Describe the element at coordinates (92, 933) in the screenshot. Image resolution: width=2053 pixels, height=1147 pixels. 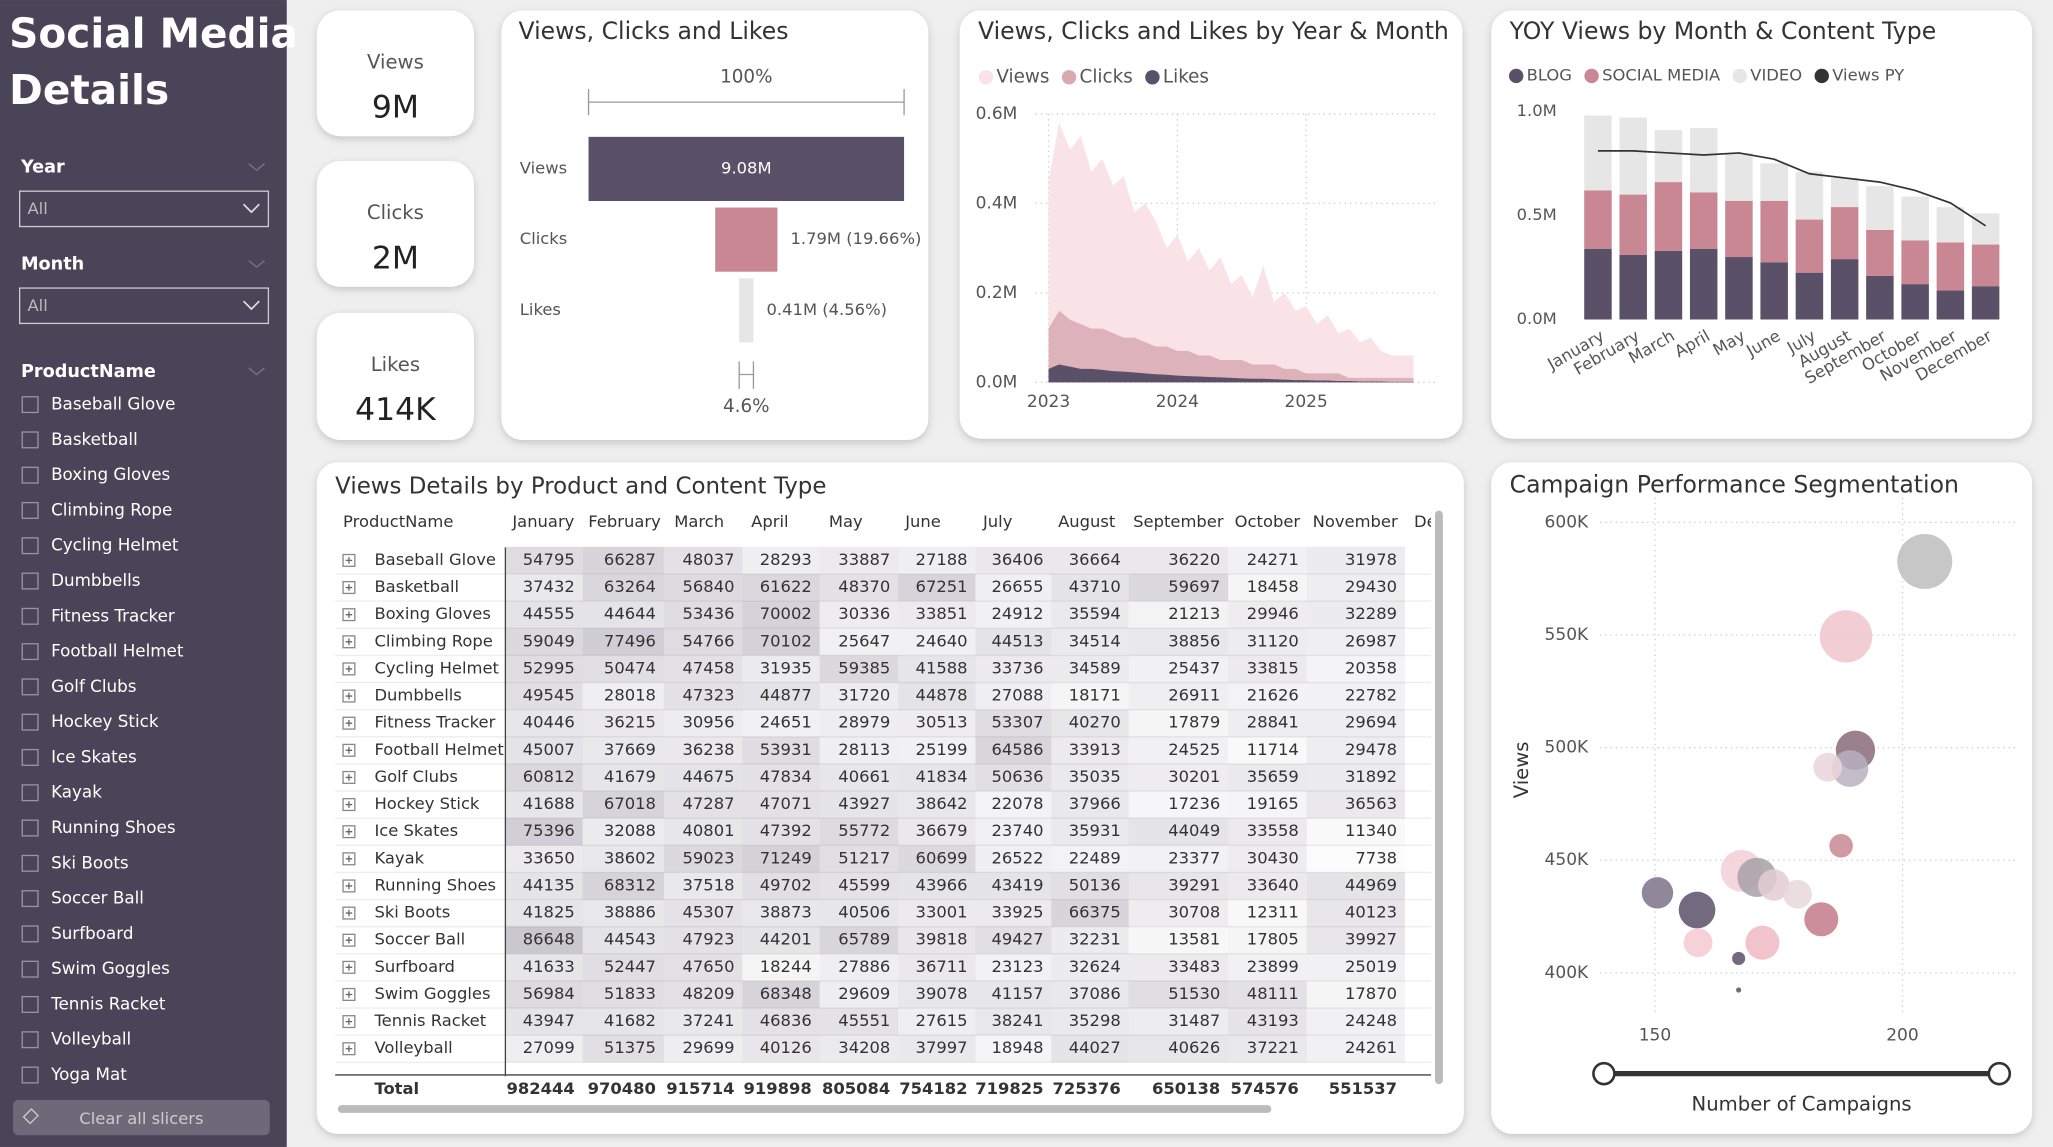
I see `slicer-item: Surfboard` at that location.